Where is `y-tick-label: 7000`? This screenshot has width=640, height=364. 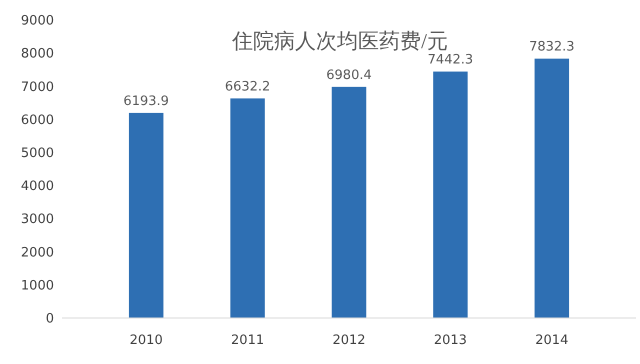 y-tick-label: 7000 is located at coordinates (37, 87).